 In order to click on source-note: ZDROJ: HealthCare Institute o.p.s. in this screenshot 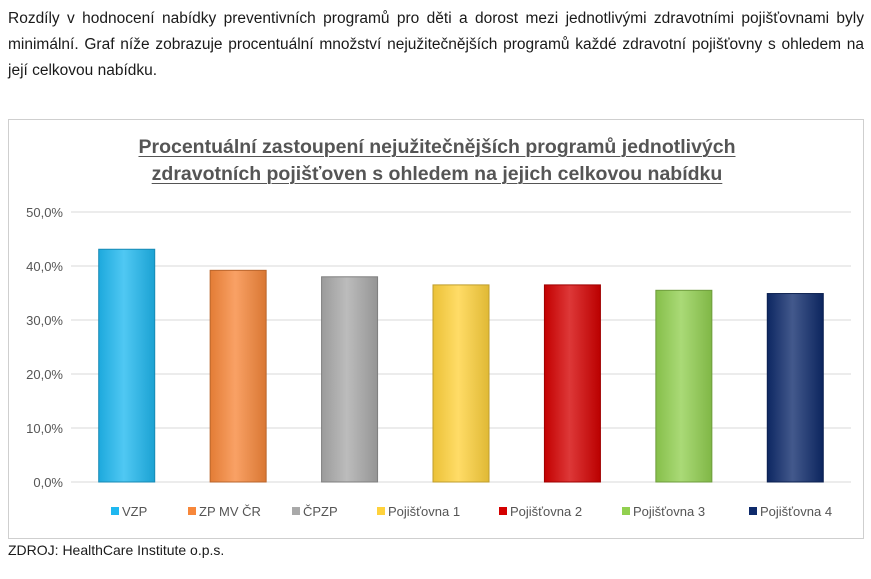, I will do `click(116, 550)`.